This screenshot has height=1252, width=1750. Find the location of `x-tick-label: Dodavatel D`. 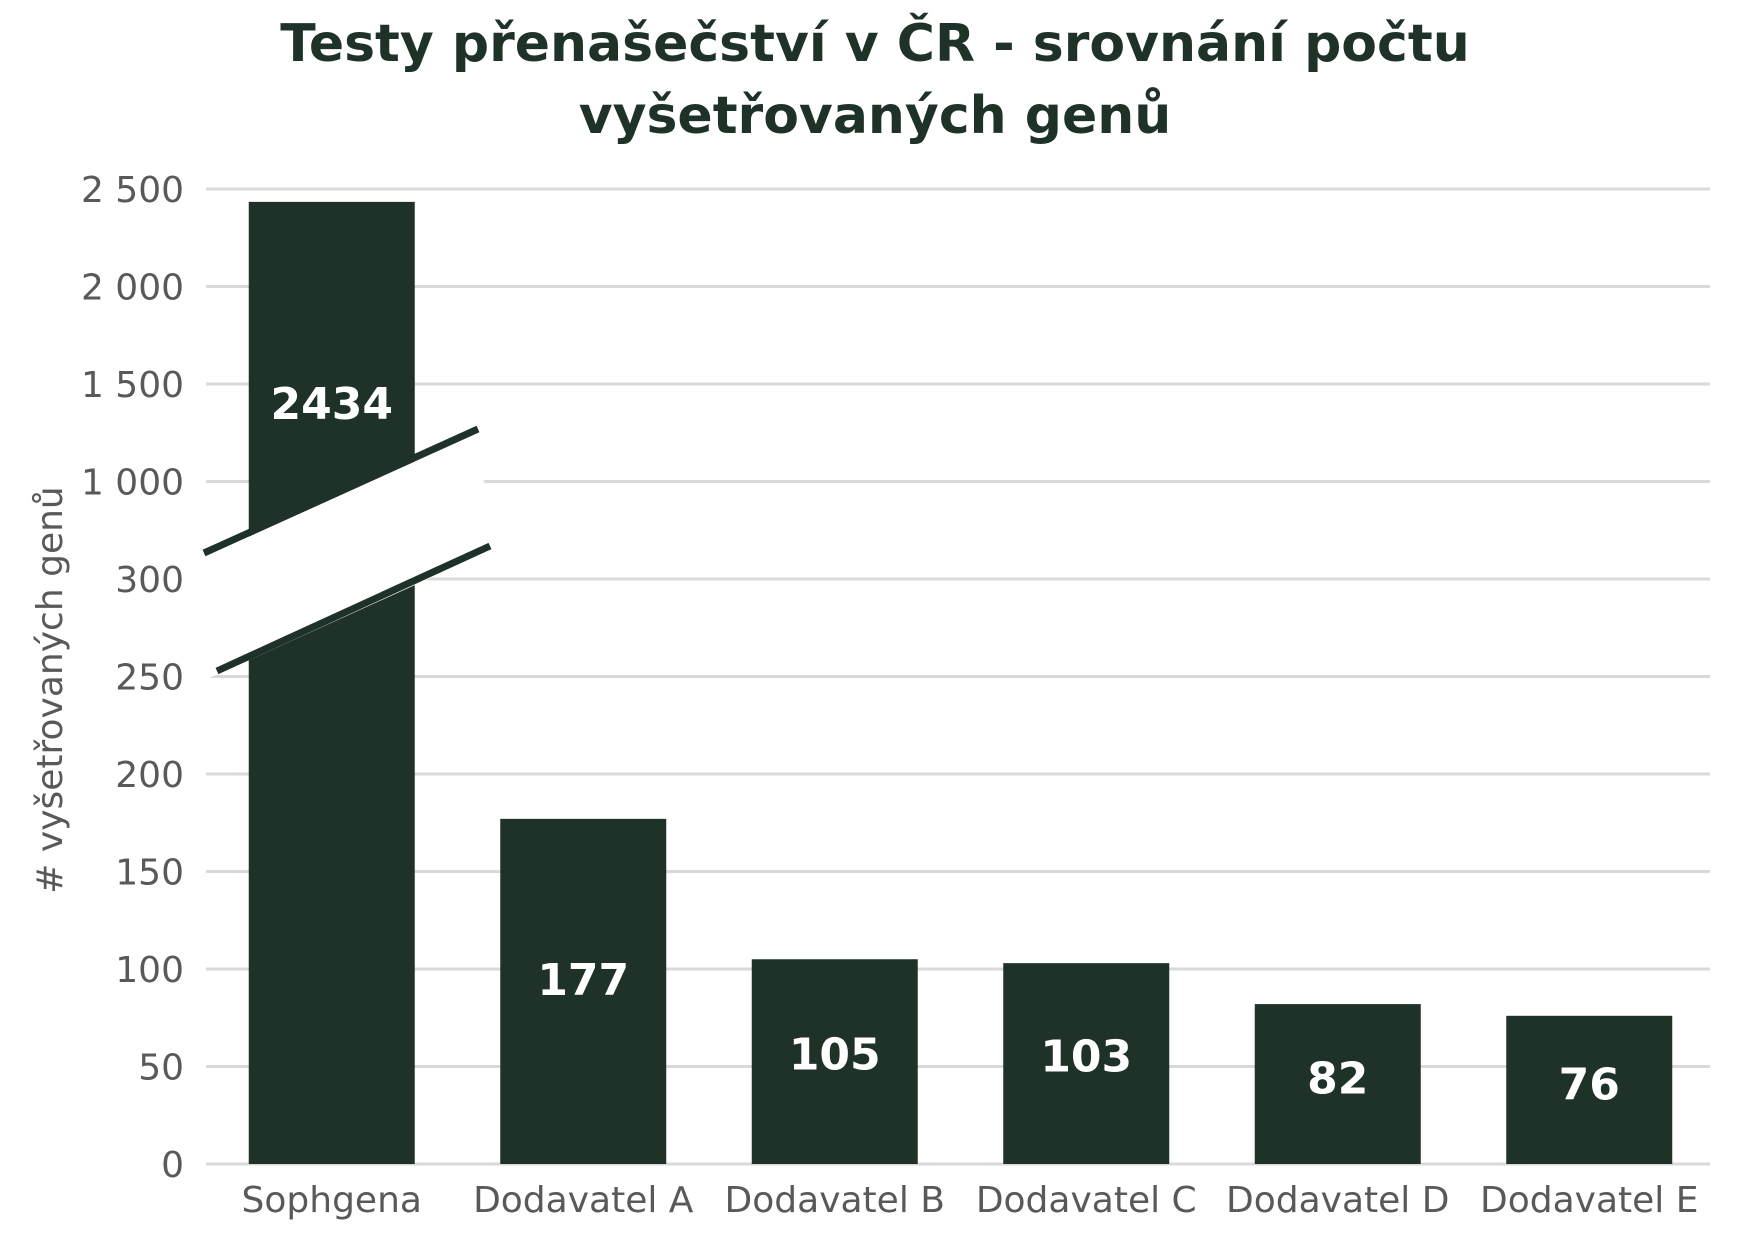

x-tick-label: Dodavatel D is located at coordinates (1337, 1200).